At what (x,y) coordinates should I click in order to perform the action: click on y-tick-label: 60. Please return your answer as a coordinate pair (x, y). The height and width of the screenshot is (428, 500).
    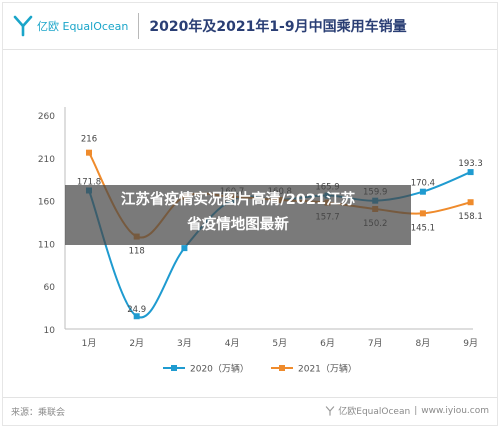
    Looking at the image, I should click on (50, 288).